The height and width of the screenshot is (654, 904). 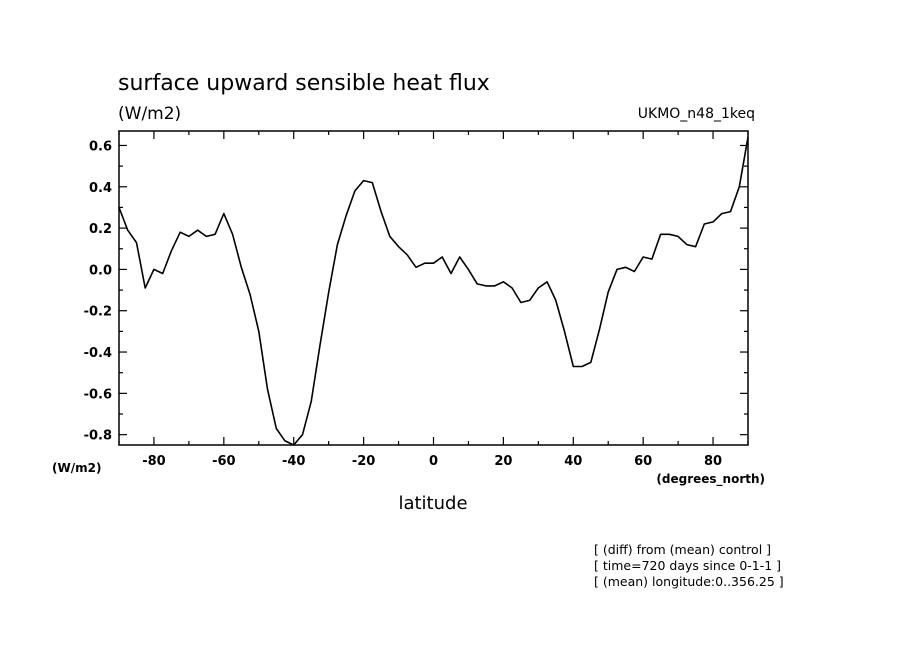 I want to click on y-tick-label: -0.8, so click(x=98, y=436).